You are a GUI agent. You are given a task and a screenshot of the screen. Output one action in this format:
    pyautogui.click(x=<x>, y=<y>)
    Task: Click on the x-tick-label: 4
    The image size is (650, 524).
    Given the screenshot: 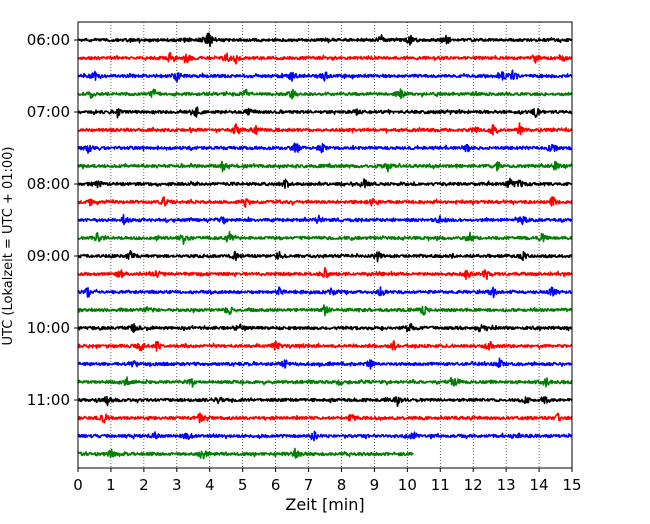 What is the action you would take?
    pyautogui.click(x=210, y=485)
    